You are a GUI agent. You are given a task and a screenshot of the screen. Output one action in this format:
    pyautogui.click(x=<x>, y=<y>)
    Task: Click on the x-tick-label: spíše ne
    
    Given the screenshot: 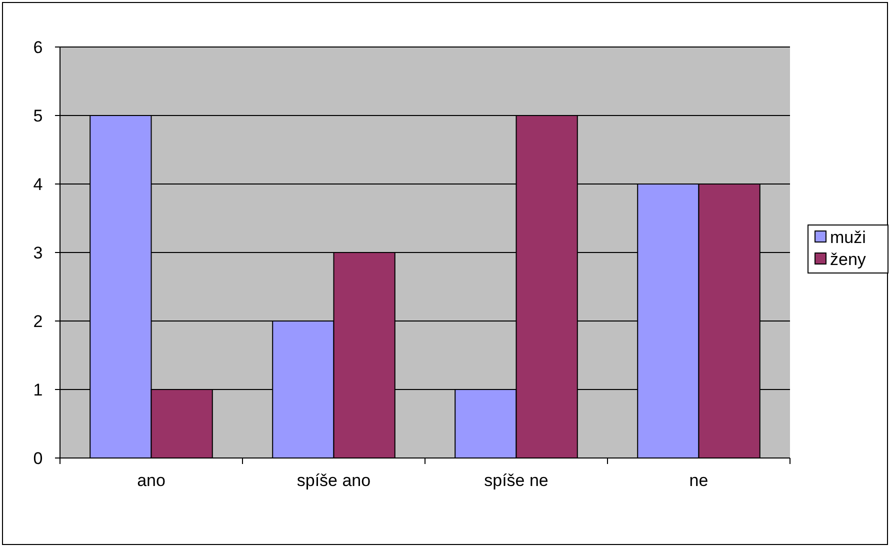 What is the action you would take?
    pyautogui.click(x=516, y=480)
    